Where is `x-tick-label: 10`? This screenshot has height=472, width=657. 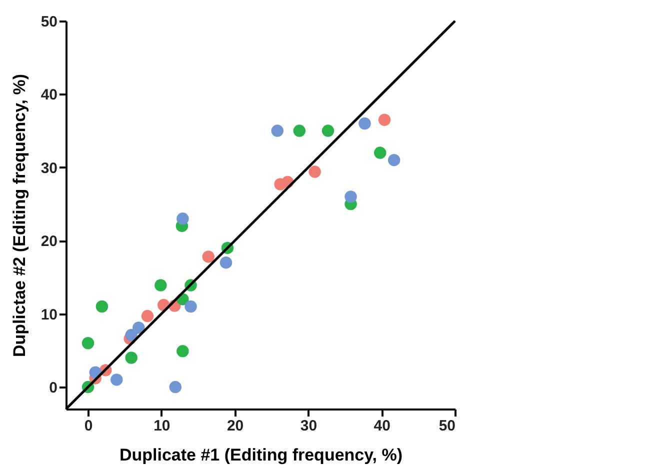 x-tick-label: 10 is located at coordinates (162, 426).